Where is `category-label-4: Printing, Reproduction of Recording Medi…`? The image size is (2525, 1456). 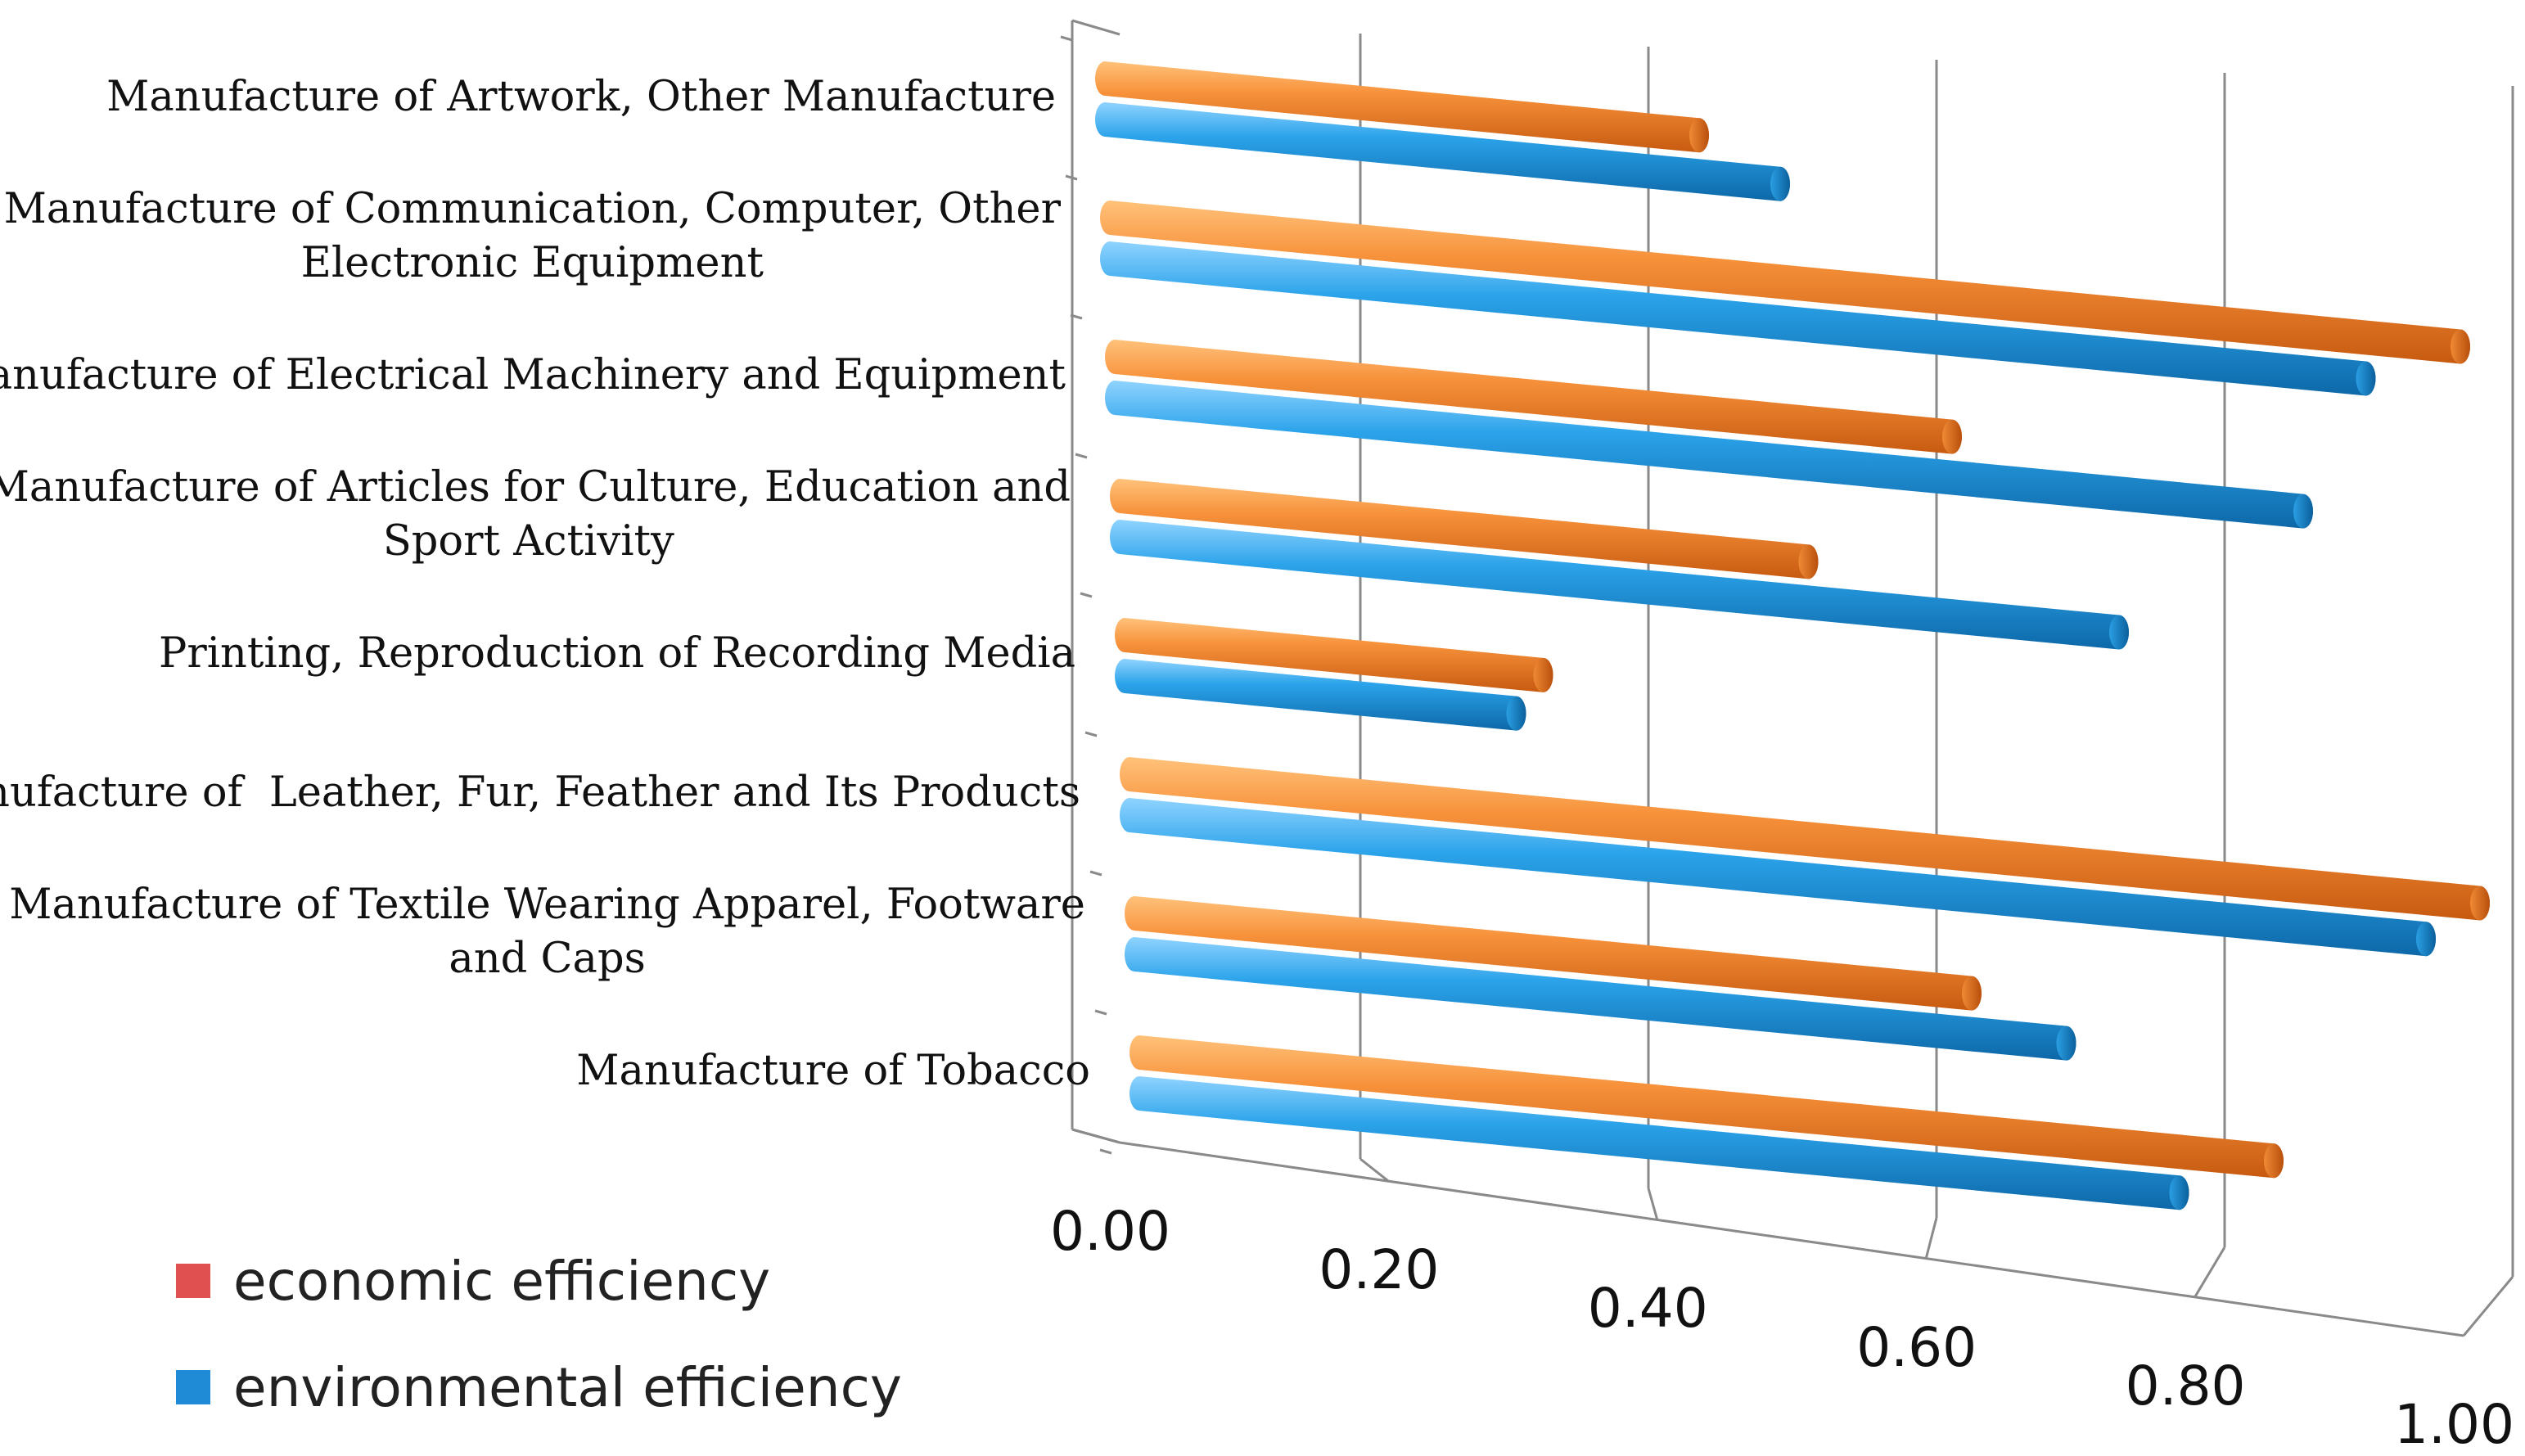
category-label-4: Printing, Reproduction of Recording Medi… is located at coordinates (617, 653).